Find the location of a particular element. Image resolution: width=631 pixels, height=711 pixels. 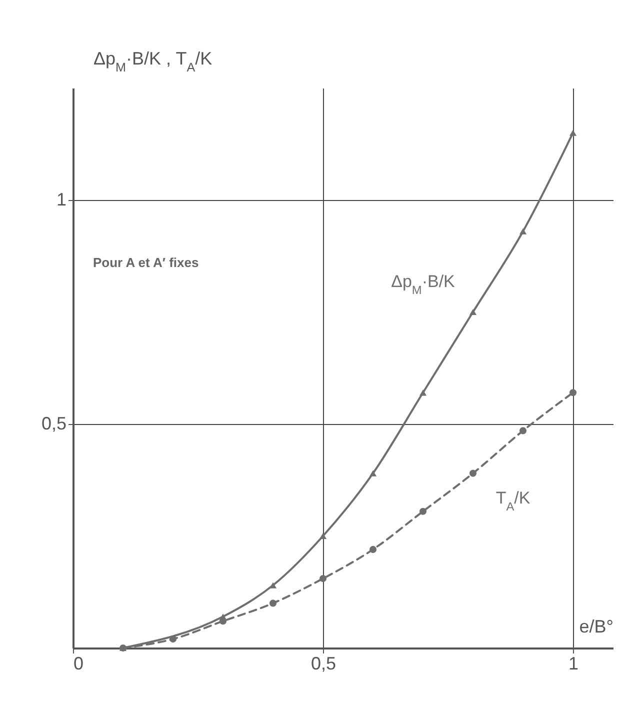

series-label: T$_{A}$/K is located at coordinates (513, 501).